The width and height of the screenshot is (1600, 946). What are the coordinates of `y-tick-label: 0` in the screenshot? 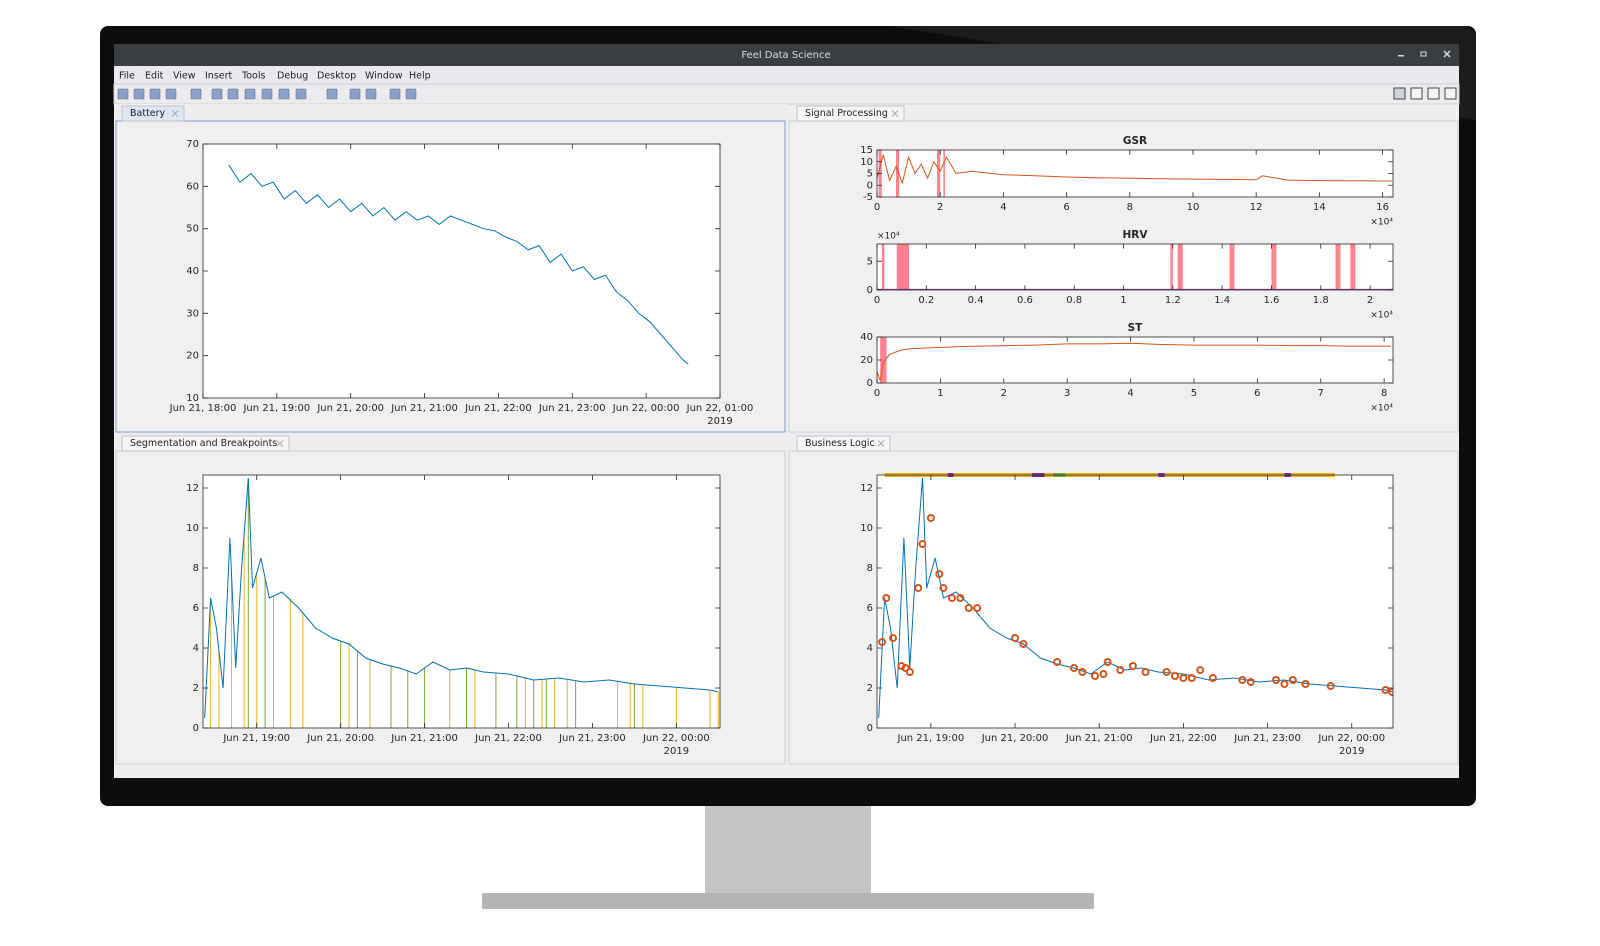 It's located at (870, 383).